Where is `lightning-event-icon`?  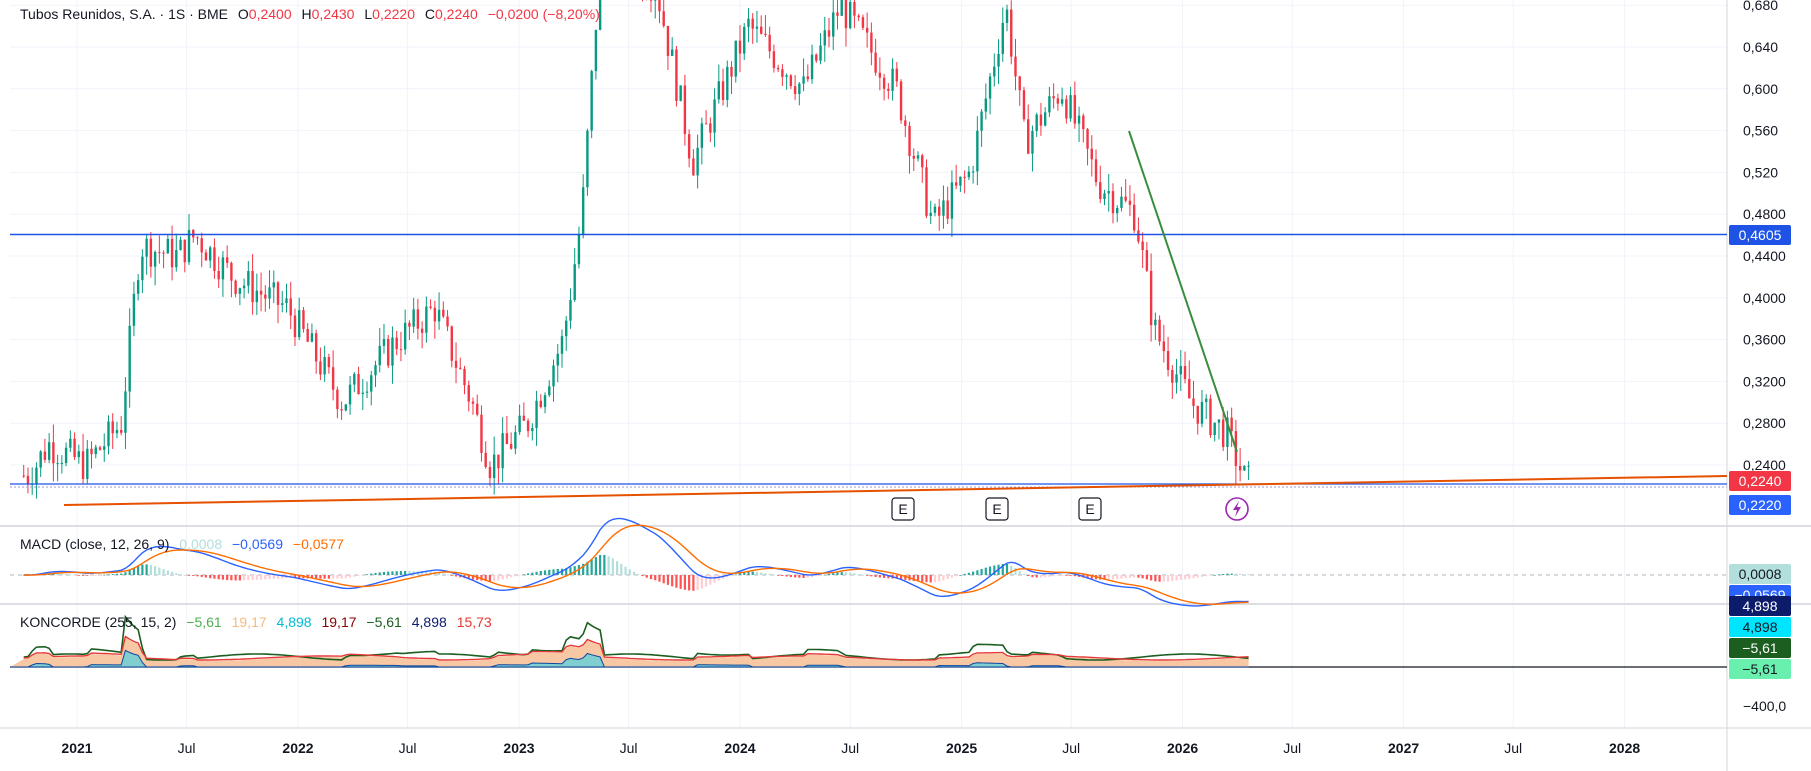
lightning-event-icon is located at coordinates (1237, 509).